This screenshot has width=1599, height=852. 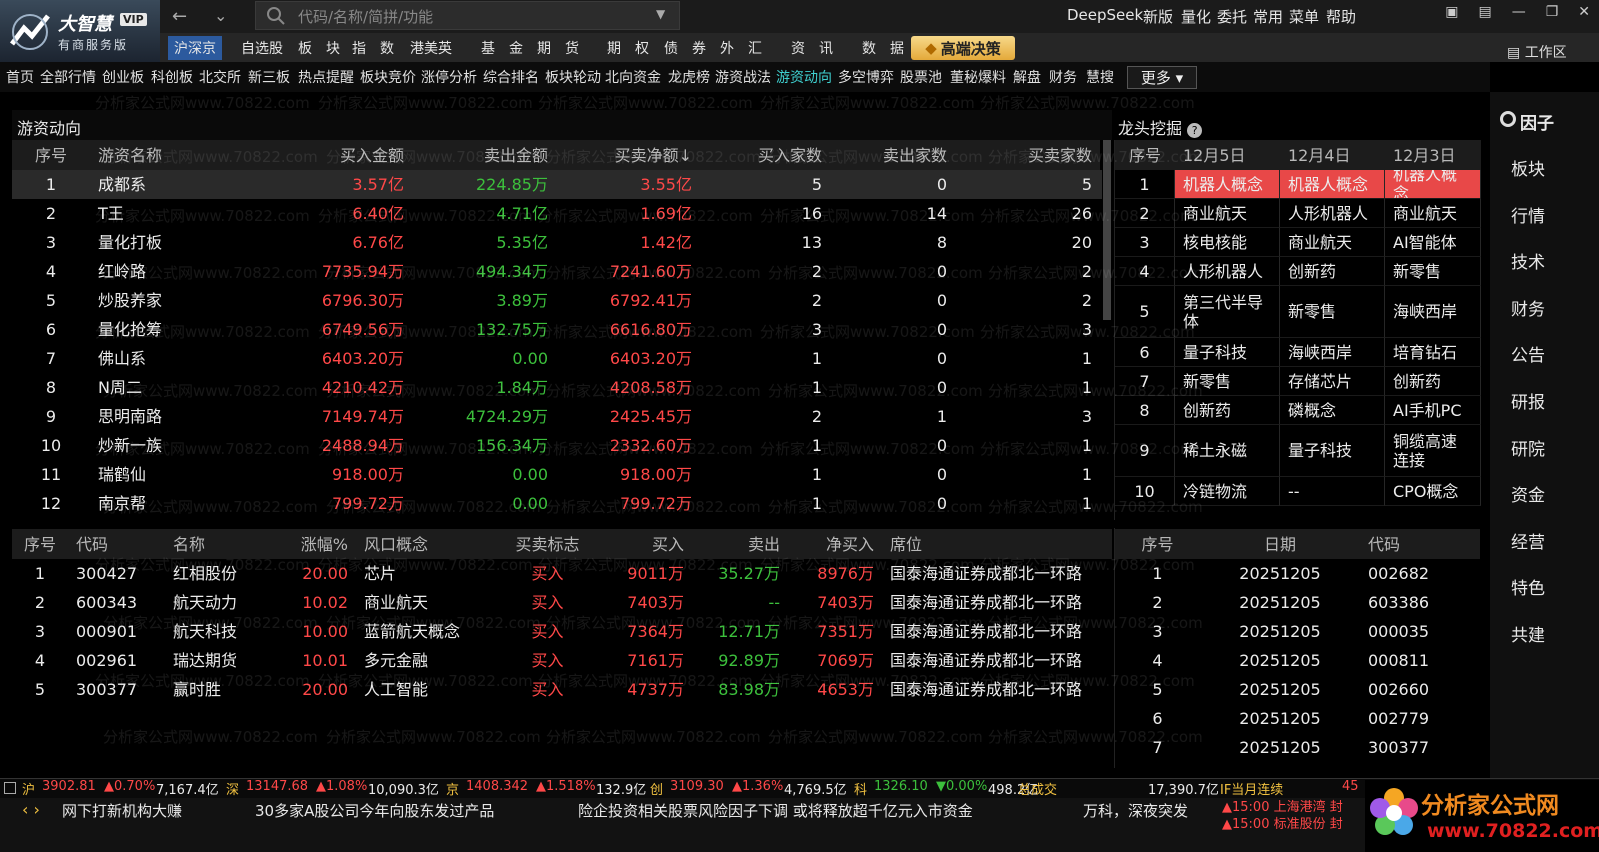 I want to click on minimize-button: —, so click(x=1518, y=12).